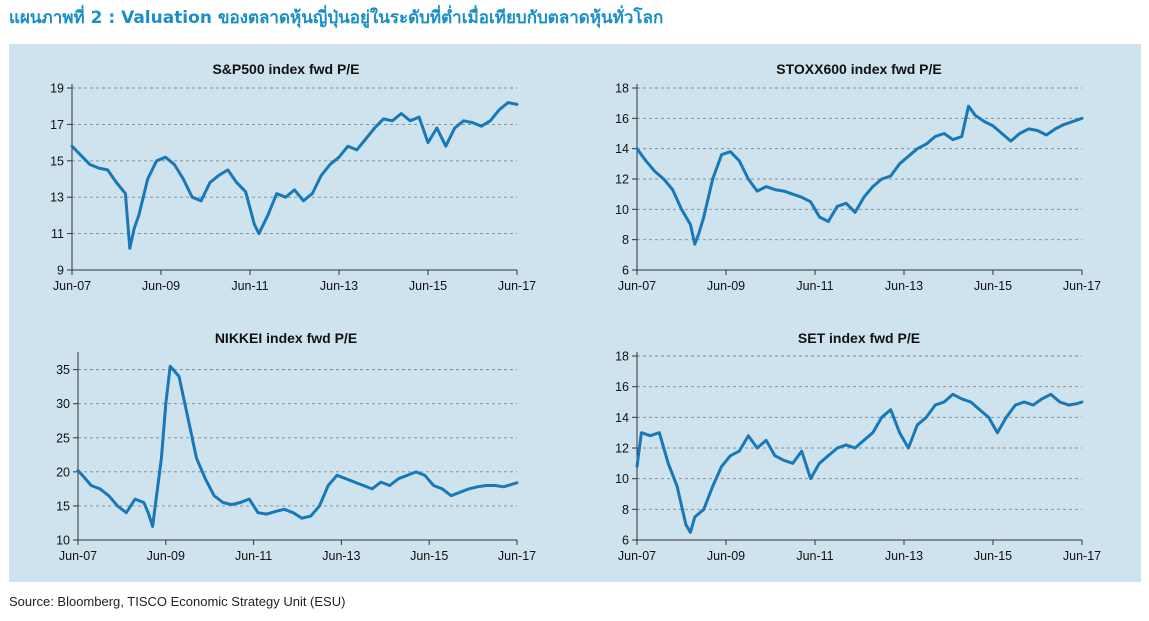 This screenshot has height=621, width=1149. I want to click on y-tick-label: 11, so click(57, 234).